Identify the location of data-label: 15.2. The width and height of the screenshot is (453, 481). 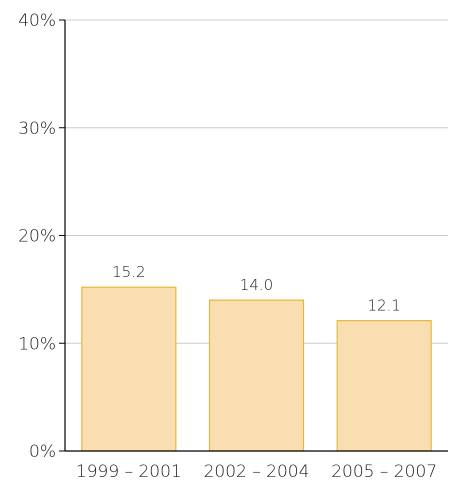
(128, 272).